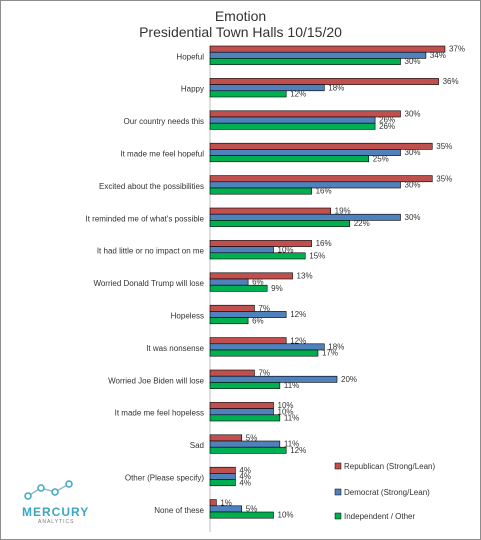 The width and height of the screenshot is (481, 540). Describe the element at coordinates (240, 32) in the screenshot. I see `chart-subtitle: Presidential Town Halls 10/15/20` at that location.